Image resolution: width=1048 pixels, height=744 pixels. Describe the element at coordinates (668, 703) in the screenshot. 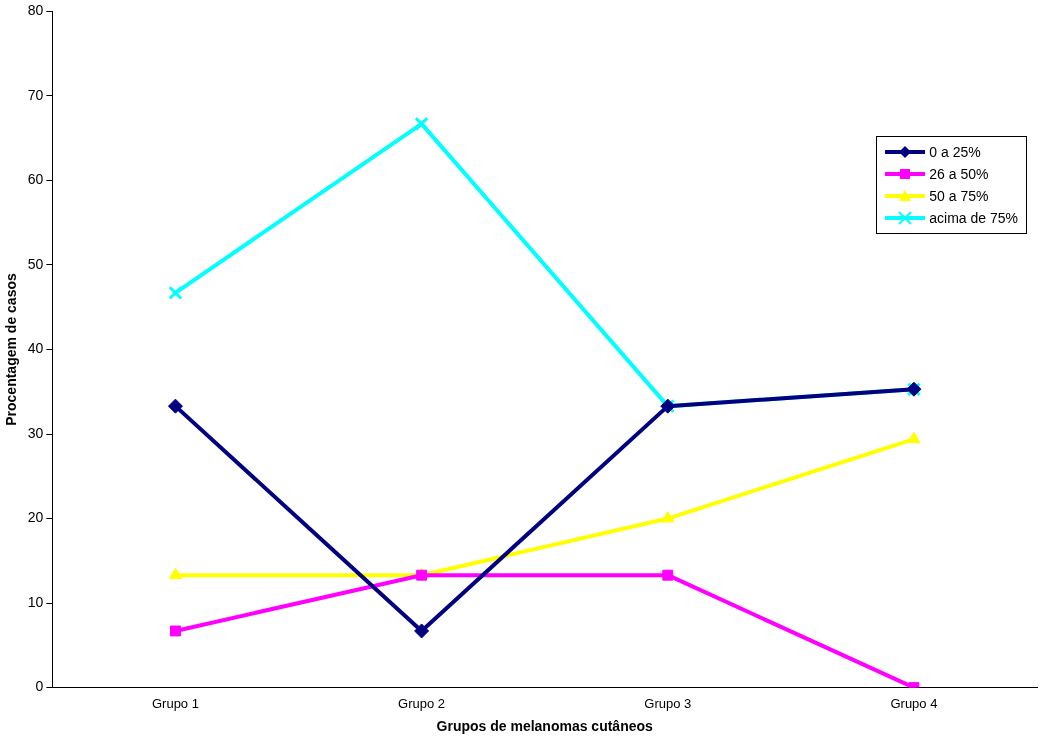

I see `x-tick-label: Grupo 3` at that location.